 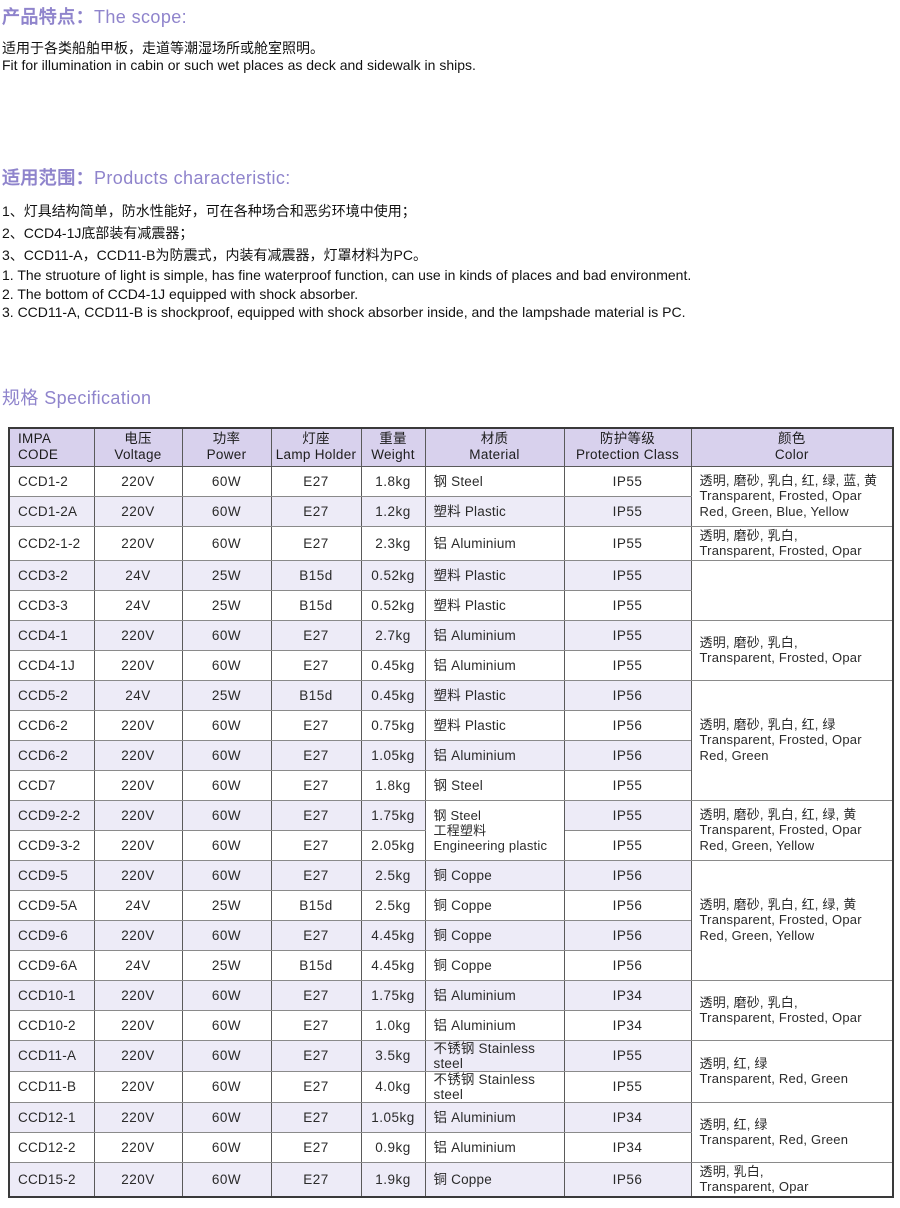 I want to click on scope-heading-zh: 产品特点：, so click(x=48, y=17).